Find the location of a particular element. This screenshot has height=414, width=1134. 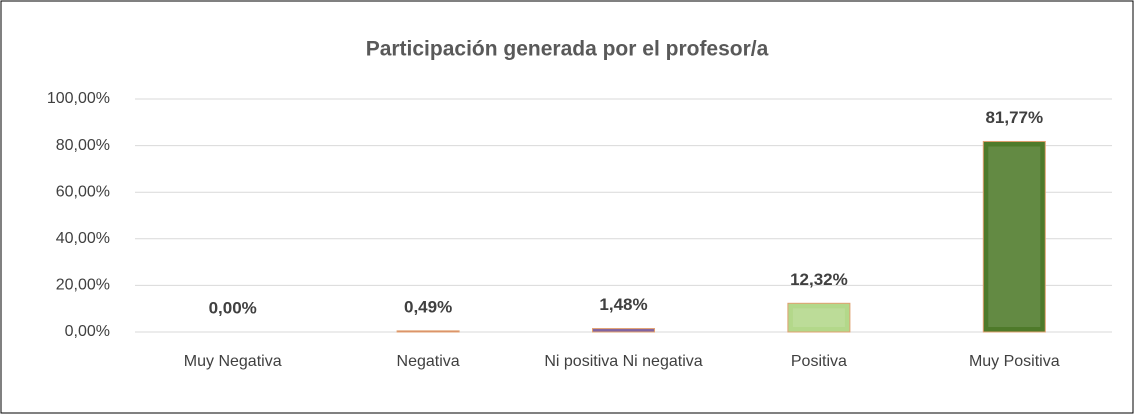

x-tick-label: Muy Positiva is located at coordinates (1014, 361).